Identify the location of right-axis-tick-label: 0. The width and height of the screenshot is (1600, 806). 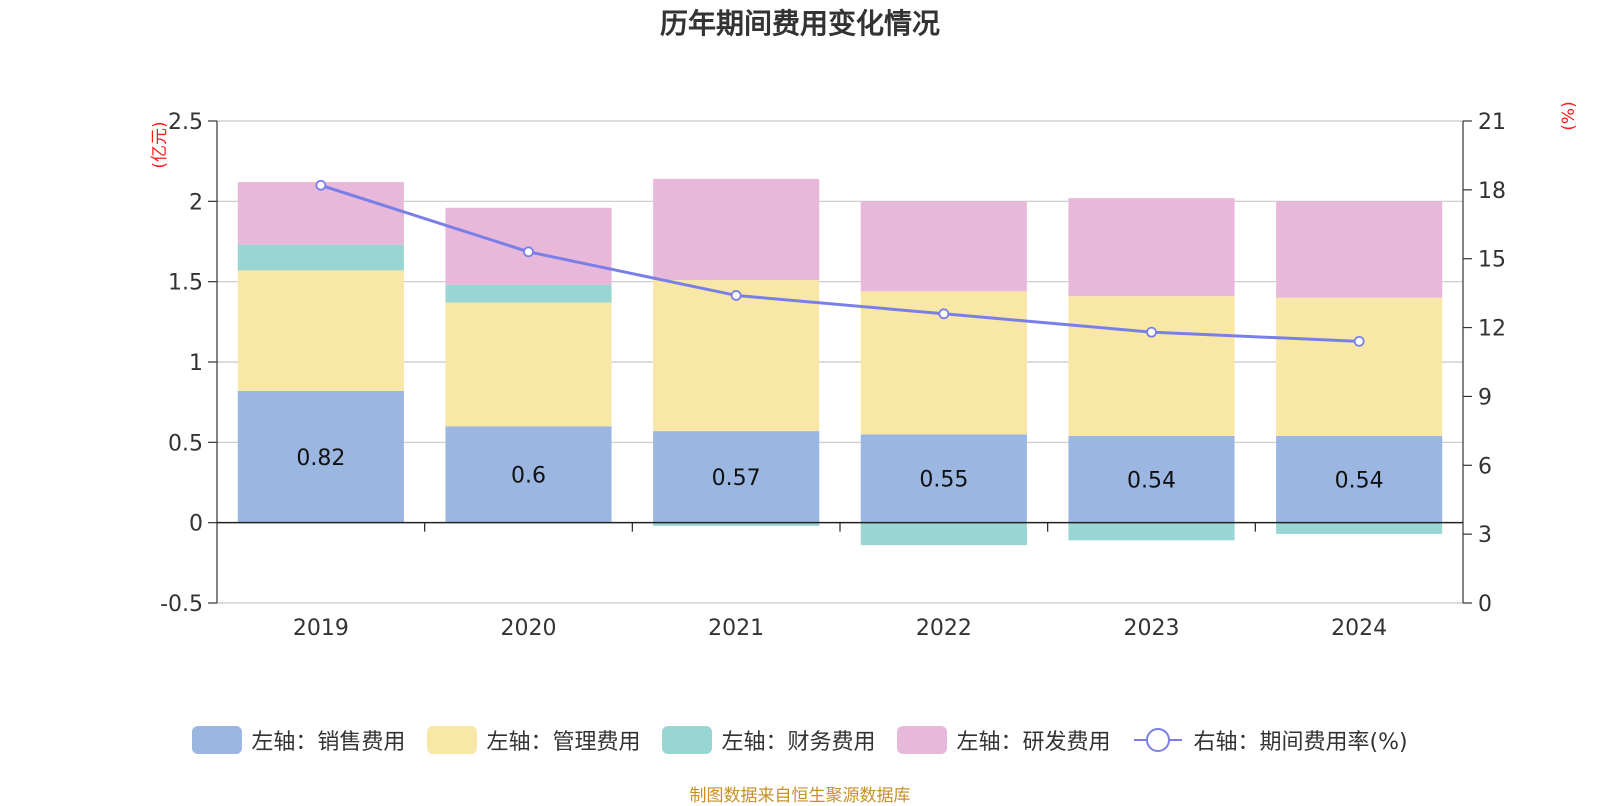
(1485, 604).